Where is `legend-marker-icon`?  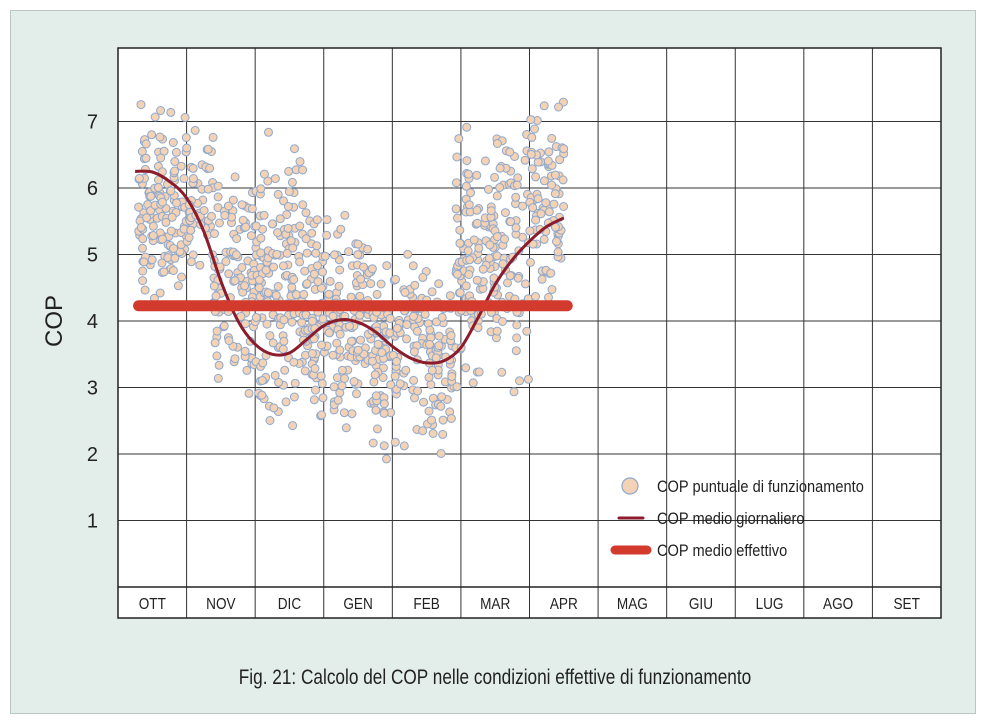
legend-marker-icon is located at coordinates (630, 486).